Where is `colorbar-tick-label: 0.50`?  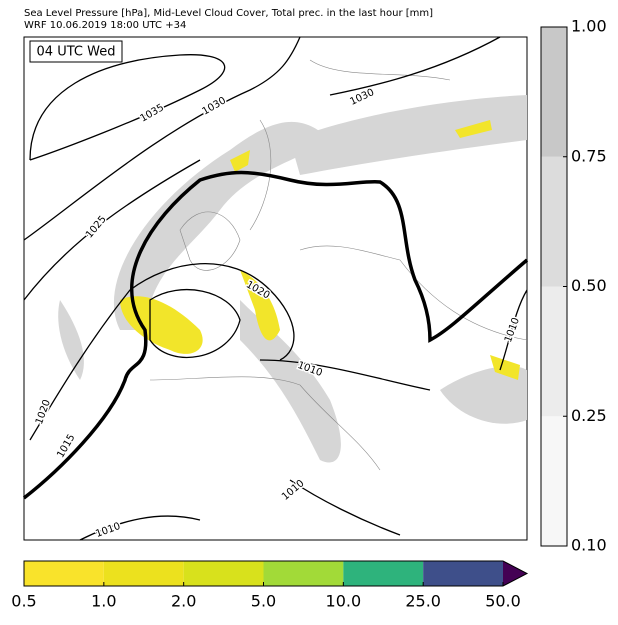
colorbar-tick-label: 0.50 is located at coordinates (589, 285).